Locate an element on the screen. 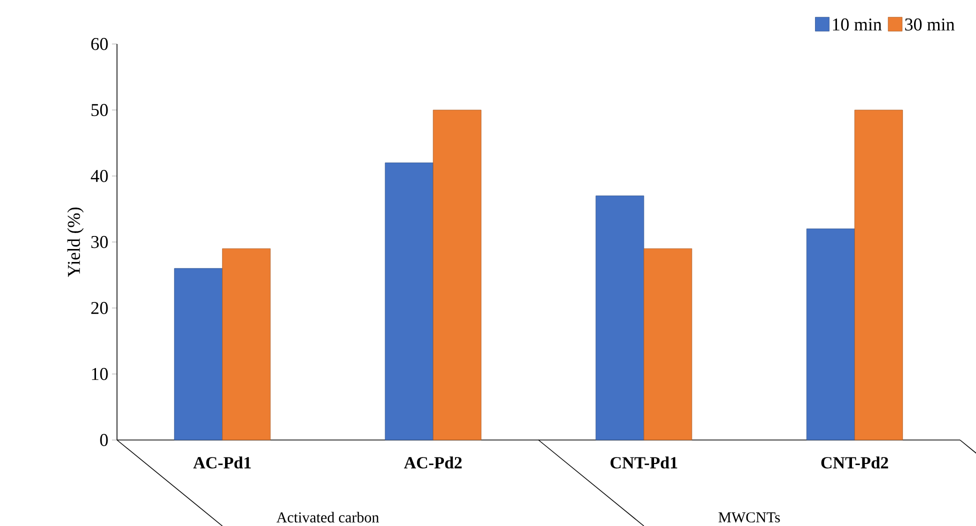 The image size is (976, 526). x-tick-label: AC-Pd1 is located at coordinates (222, 462).